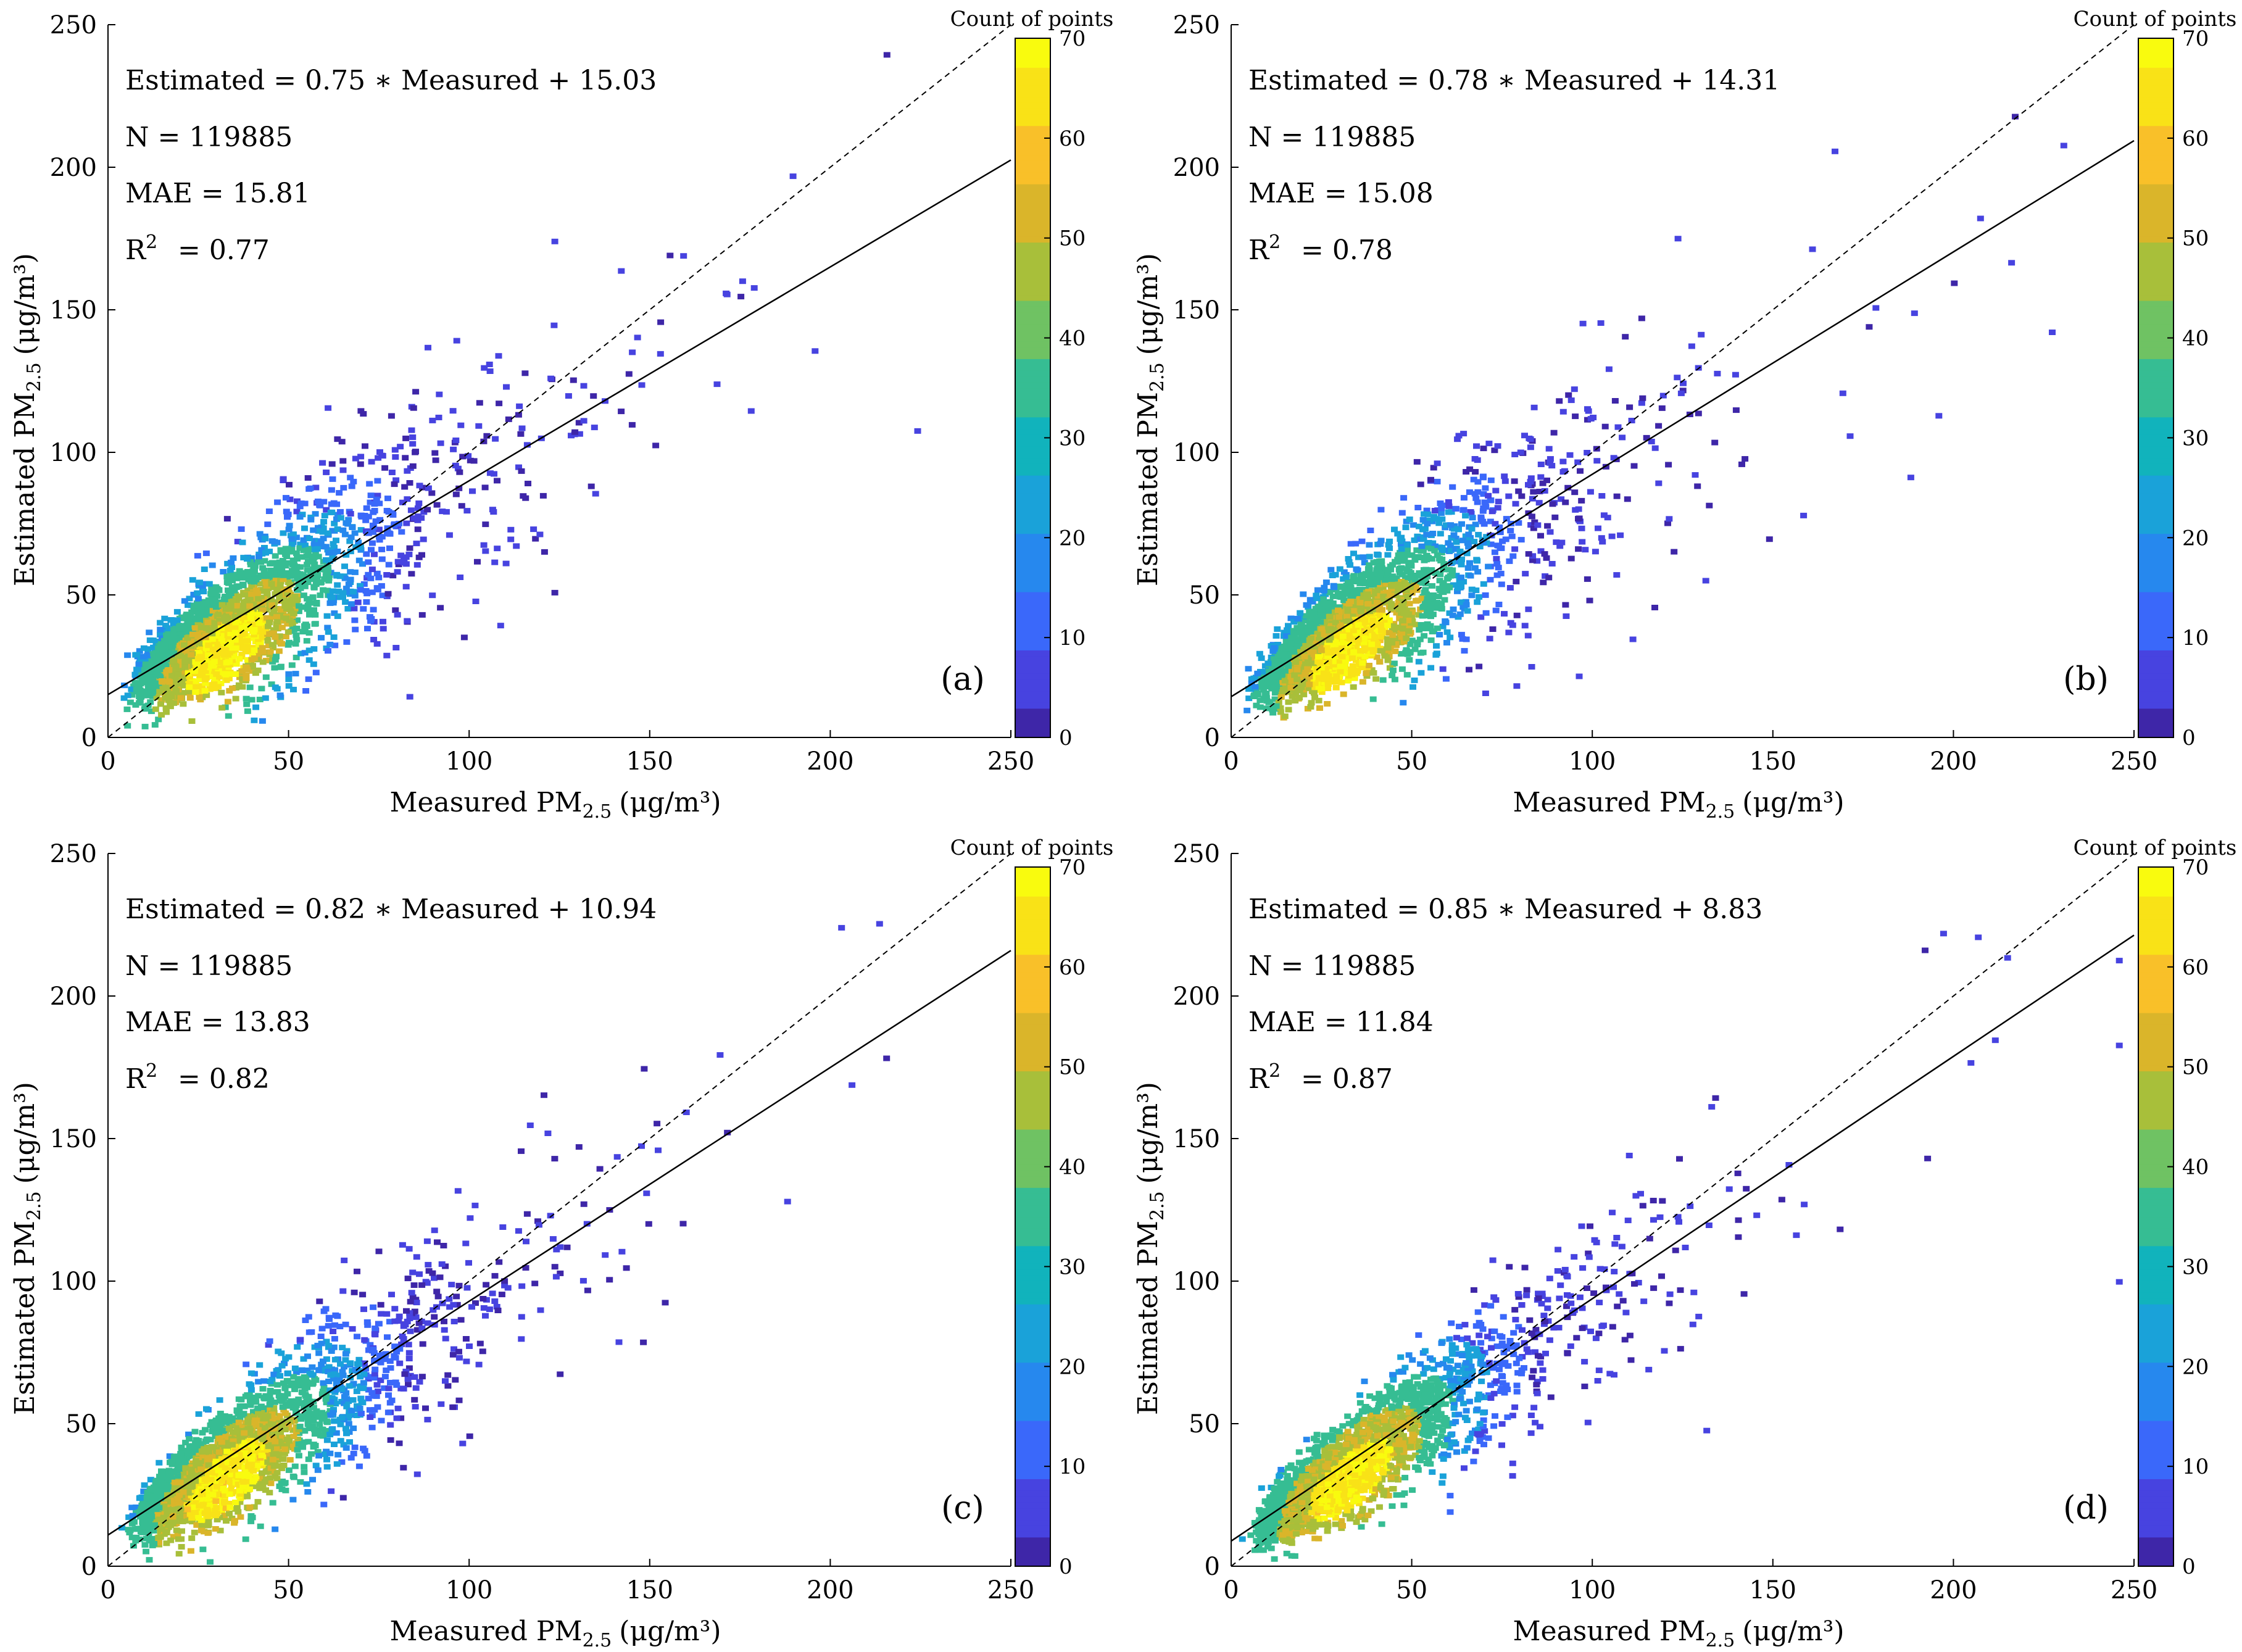 This screenshot has height=1652, width=2242. What do you see at coordinates (391, 80) in the screenshot?
I see `fit-equation: Estimated = 0.75 ∗ Measured + 15.03` at bounding box center [391, 80].